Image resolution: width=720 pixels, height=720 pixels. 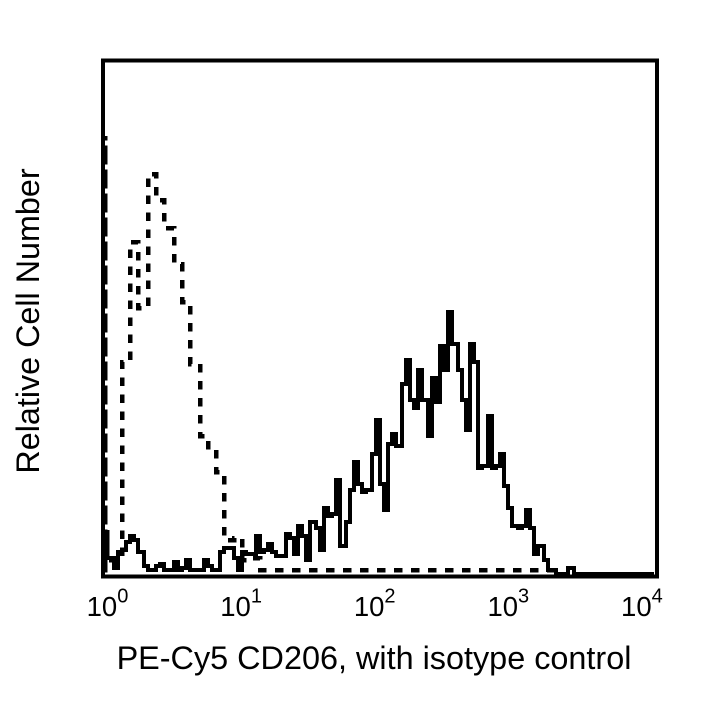 I want to click on svg-text:PE-Cy5 CD206, with isotype con: PE-Cy5 CD206, with isotype control, so click(x=374, y=658).